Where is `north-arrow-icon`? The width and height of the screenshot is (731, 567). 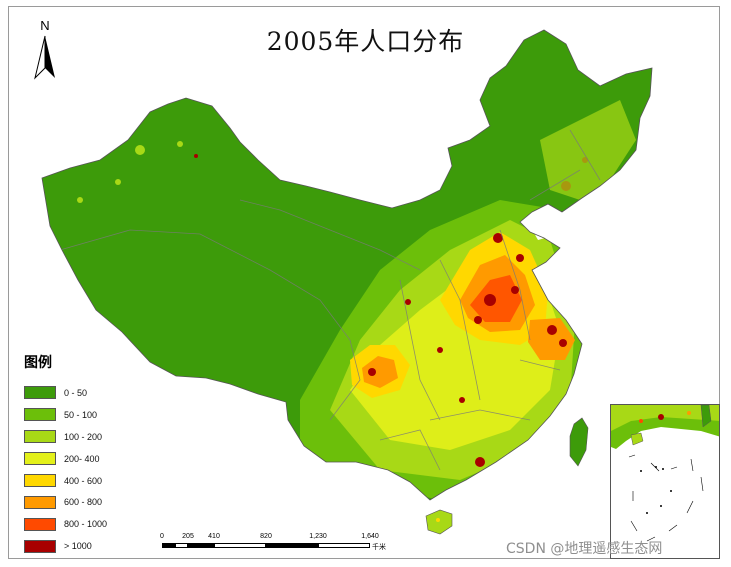
north-arrow-icon is located at coordinates (44, 57).